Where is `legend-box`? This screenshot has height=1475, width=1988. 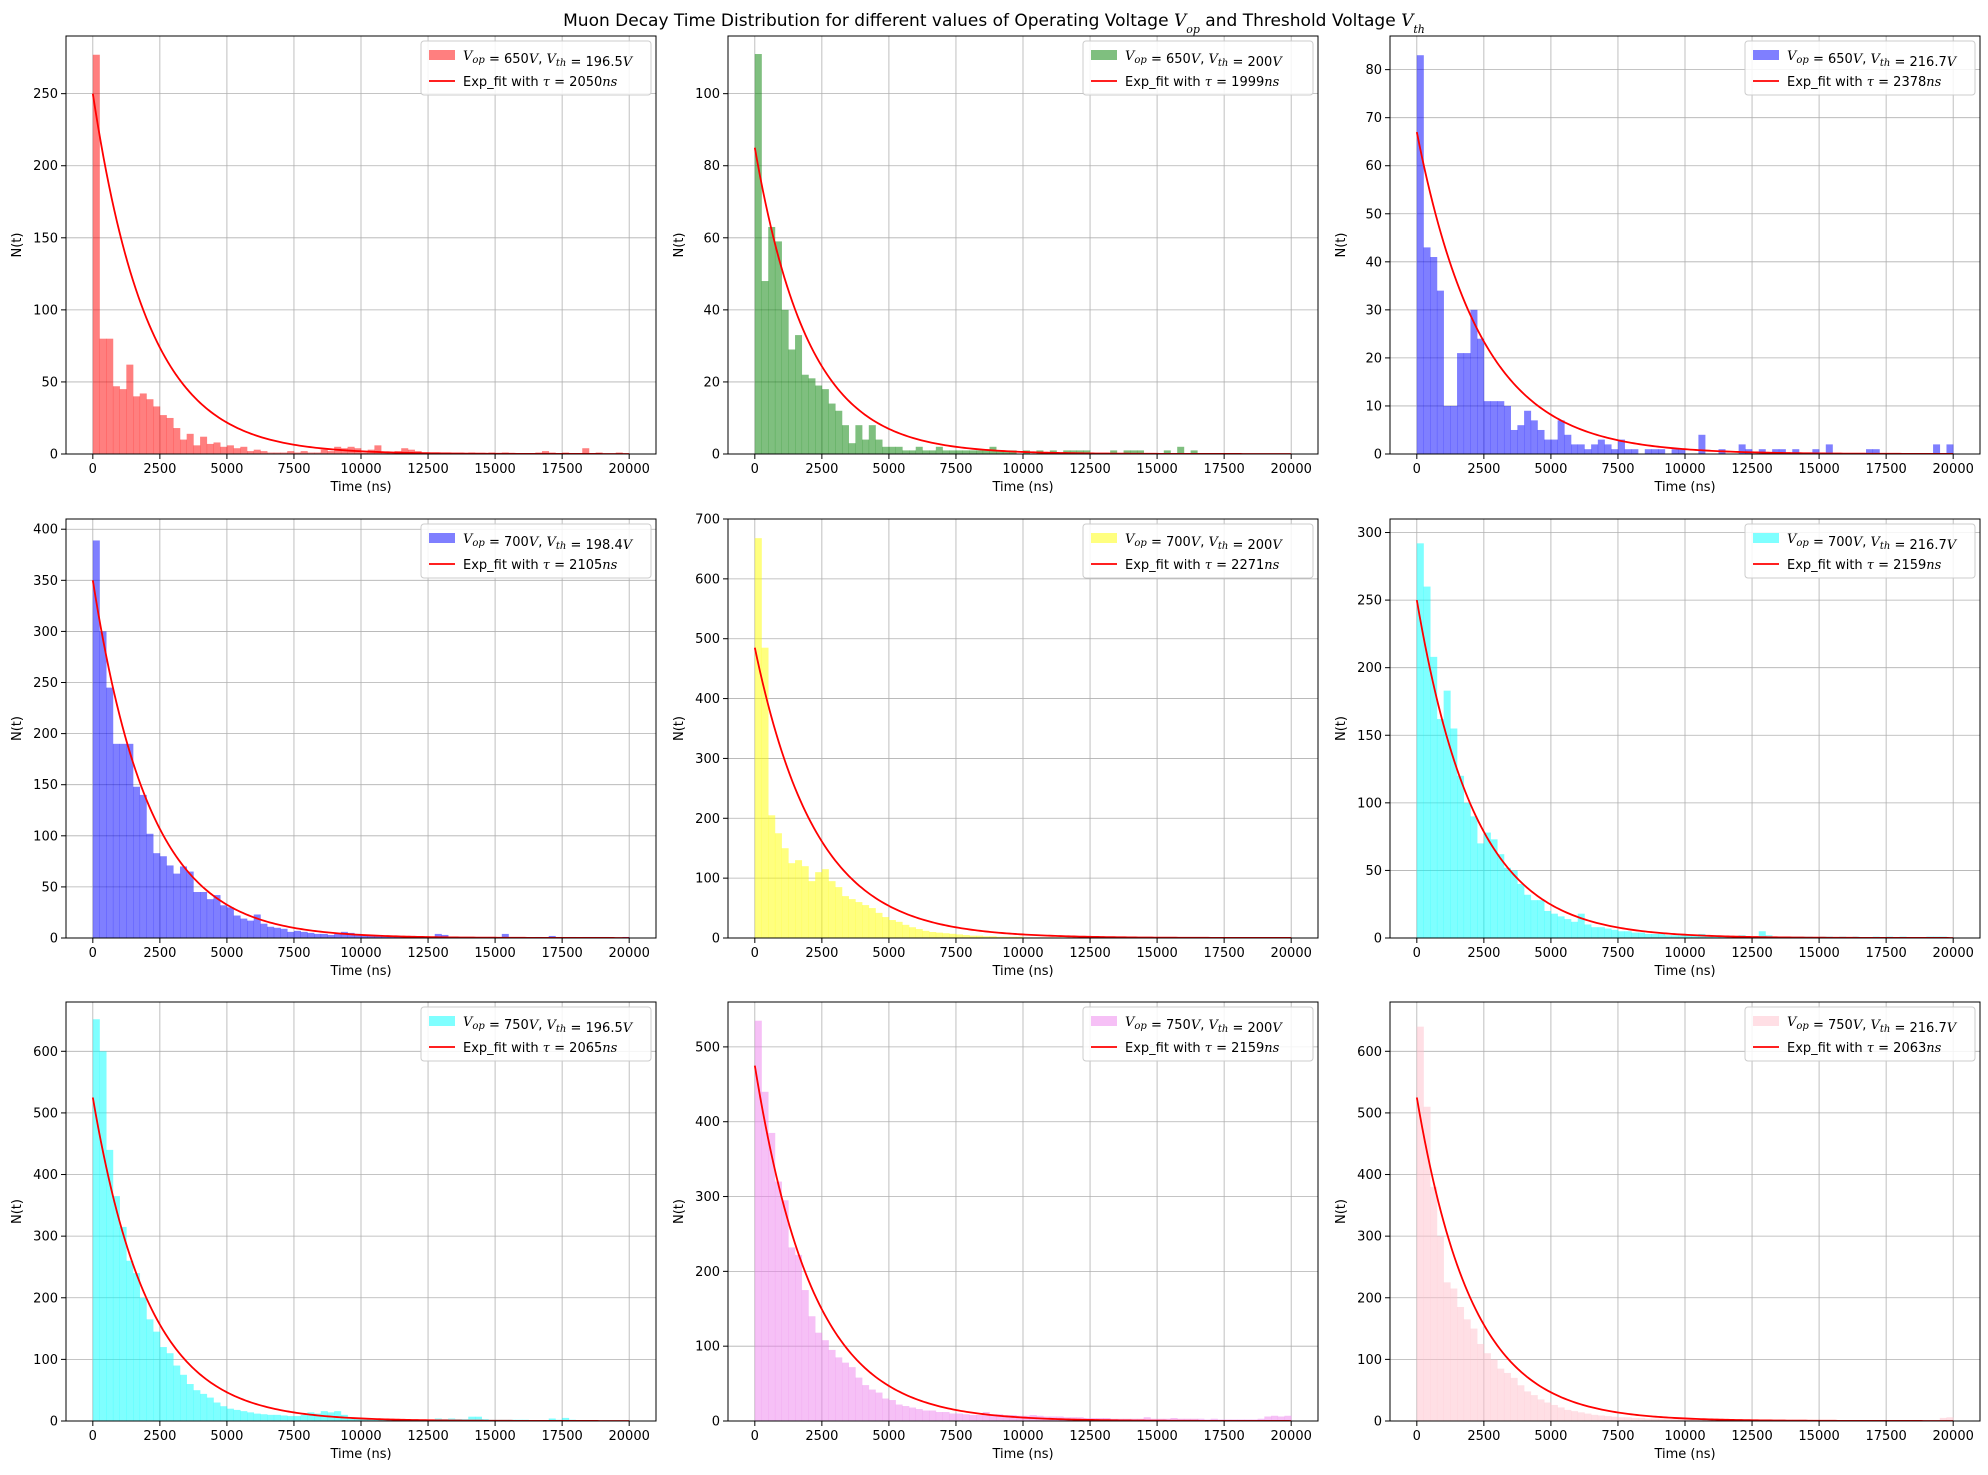
legend-box is located at coordinates (536, 551).